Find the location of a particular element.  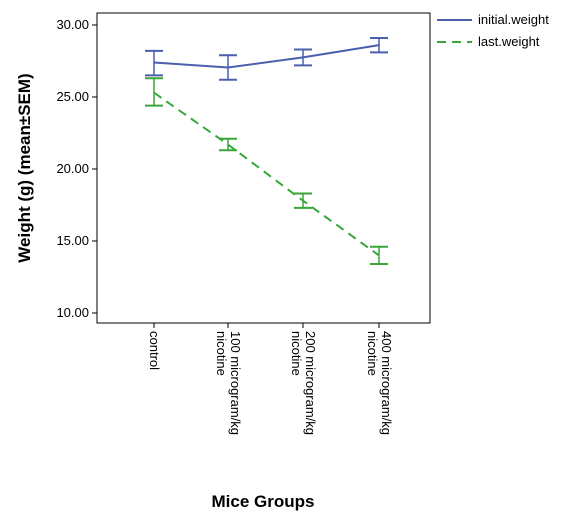

x-tick-label: 400 microgram/kgnicotine is located at coordinates (379, 383).